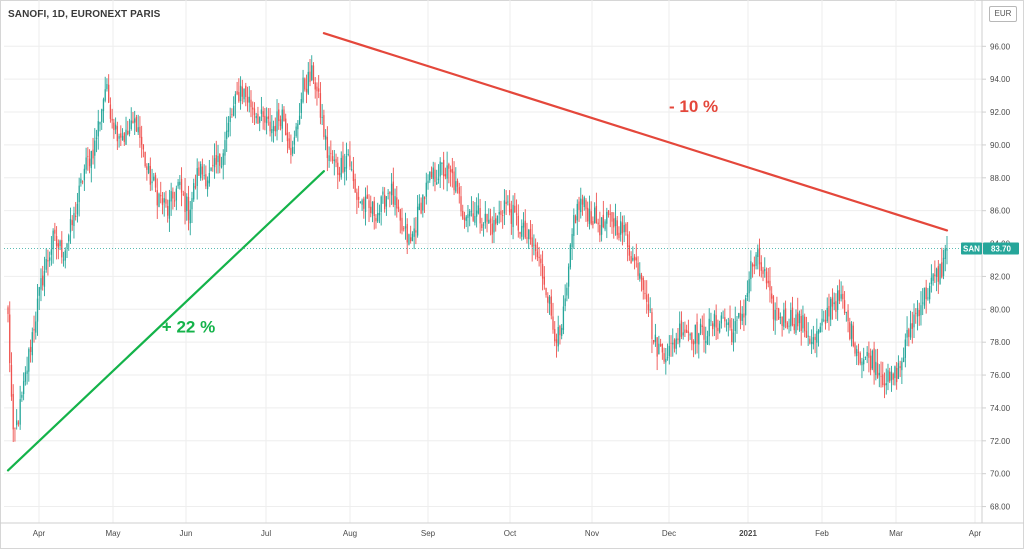 This screenshot has width=1024, height=549. I want to click on last-price-value: 83.70, so click(1001, 248).